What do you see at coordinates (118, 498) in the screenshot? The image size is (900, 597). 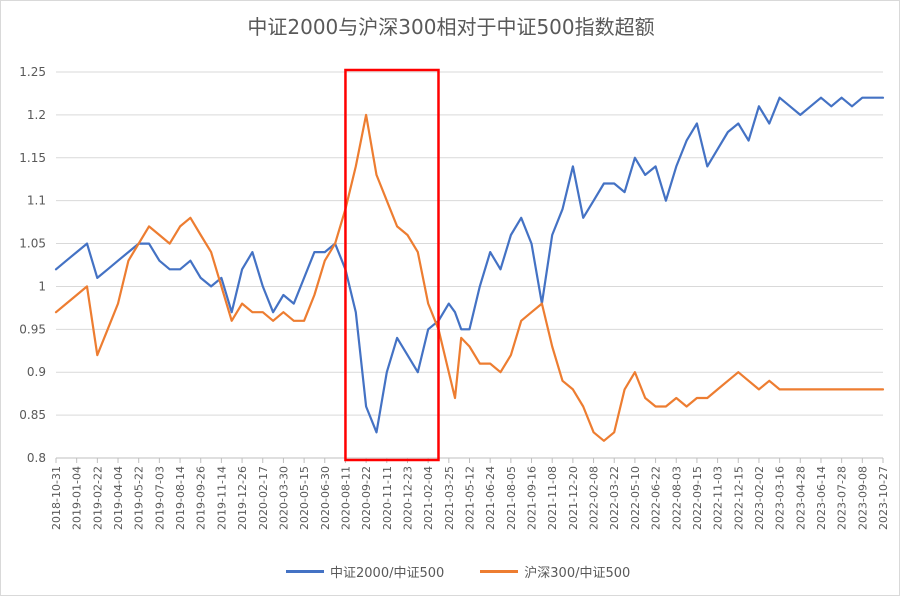 I see `x-tick-label-3: 2019-04-04` at bounding box center [118, 498].